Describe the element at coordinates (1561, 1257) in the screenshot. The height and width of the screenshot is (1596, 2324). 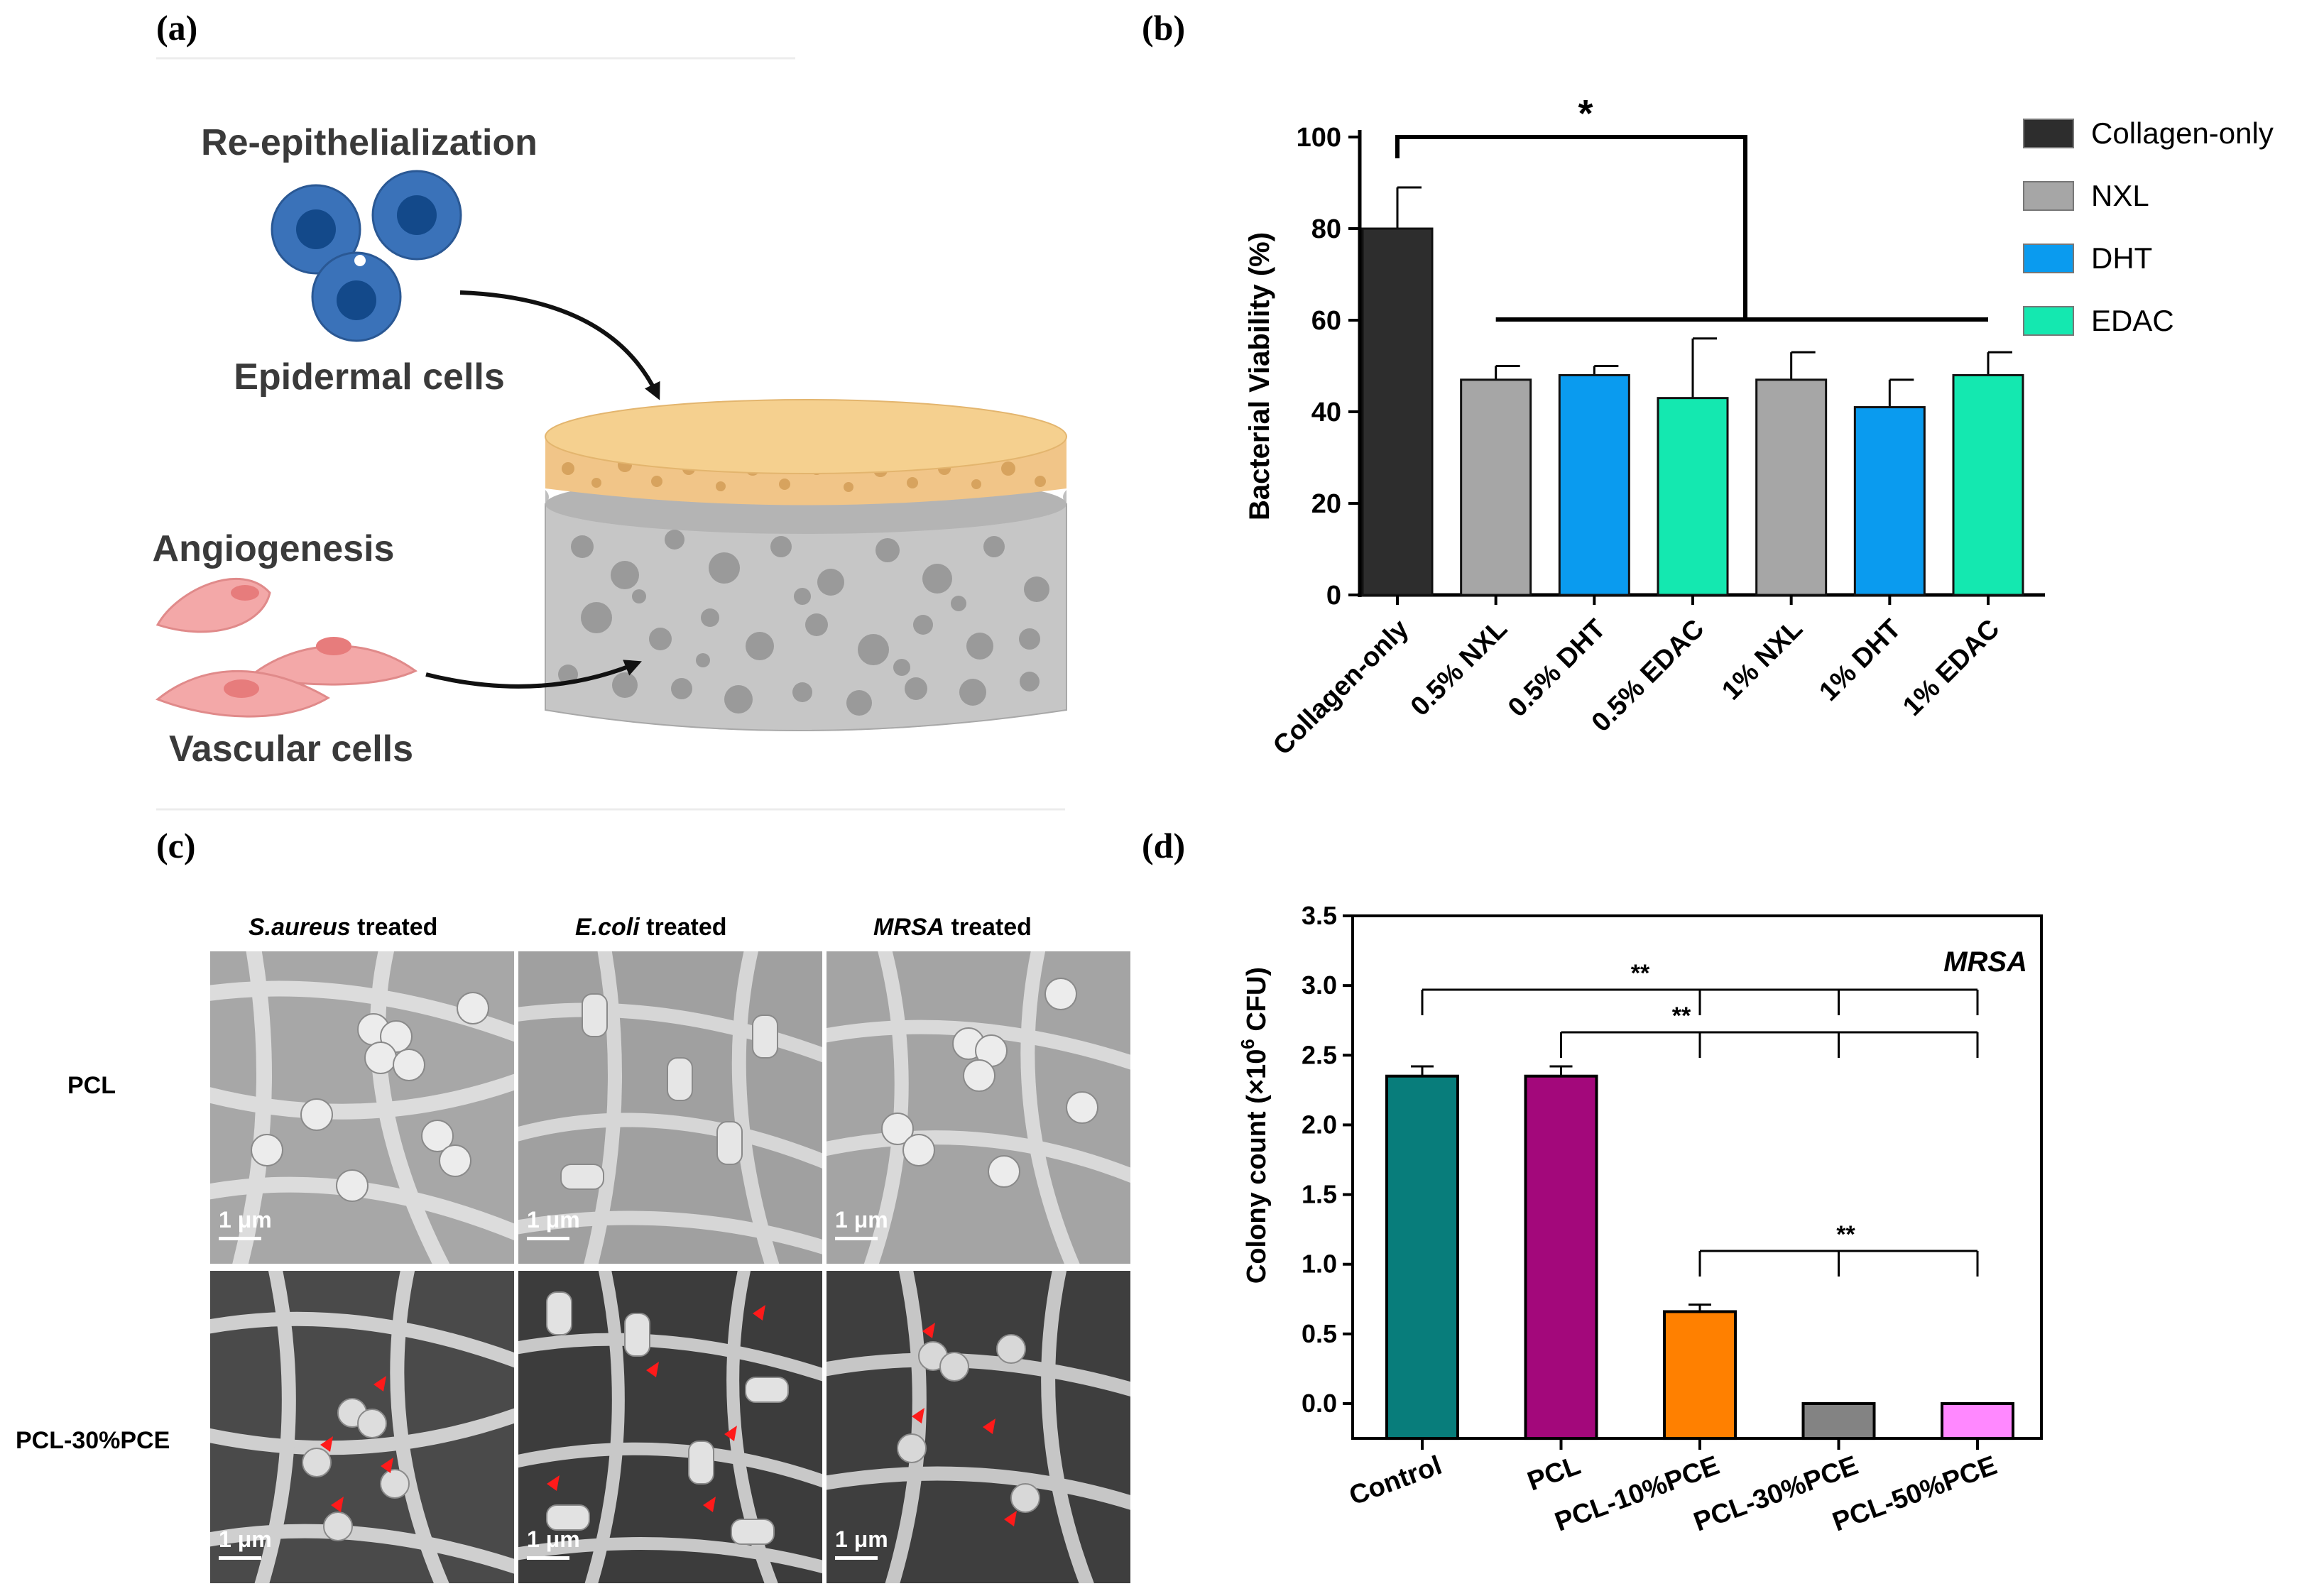
I see `bar-pcl` at that location.